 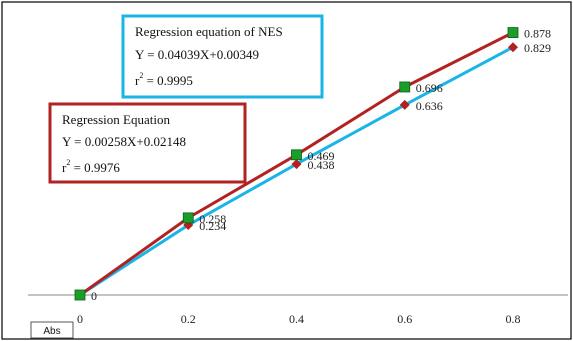 I want to click on x-tick-label: 0.4, so click(x=296, y=319).